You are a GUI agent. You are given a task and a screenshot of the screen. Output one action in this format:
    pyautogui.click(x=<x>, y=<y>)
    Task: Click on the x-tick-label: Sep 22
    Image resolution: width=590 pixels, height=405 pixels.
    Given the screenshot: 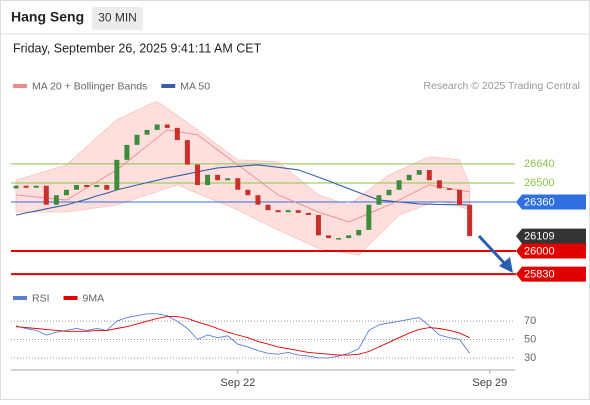 What is the action you would take?
    pyautogui.click(x=237, y=383)
    